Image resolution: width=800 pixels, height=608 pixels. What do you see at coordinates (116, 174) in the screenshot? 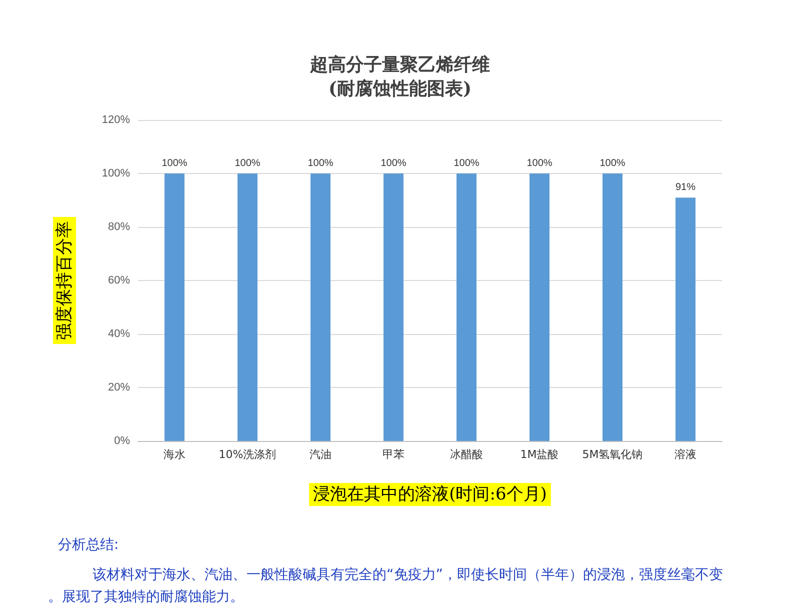
I see `y-tick-label: 100%` at bounding box center [116, 174].